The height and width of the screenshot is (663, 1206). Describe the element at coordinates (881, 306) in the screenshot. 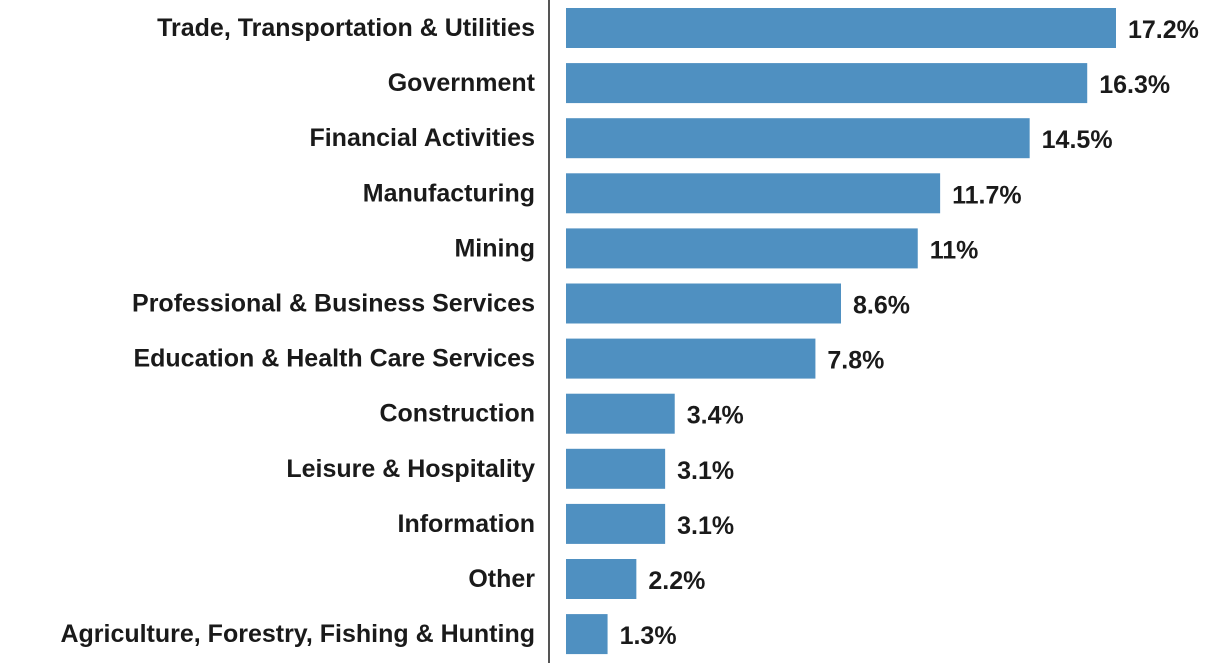

I see `value-label-5: 8.6%` at that location.